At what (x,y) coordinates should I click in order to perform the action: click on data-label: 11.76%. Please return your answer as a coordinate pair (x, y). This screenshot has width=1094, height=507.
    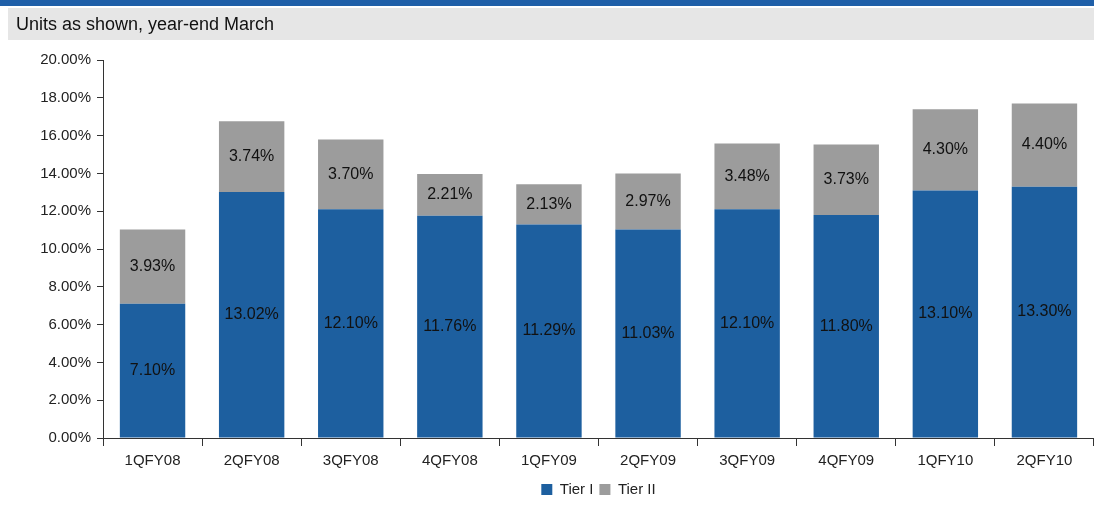
    Looking at the image, I should click on (450, 326).